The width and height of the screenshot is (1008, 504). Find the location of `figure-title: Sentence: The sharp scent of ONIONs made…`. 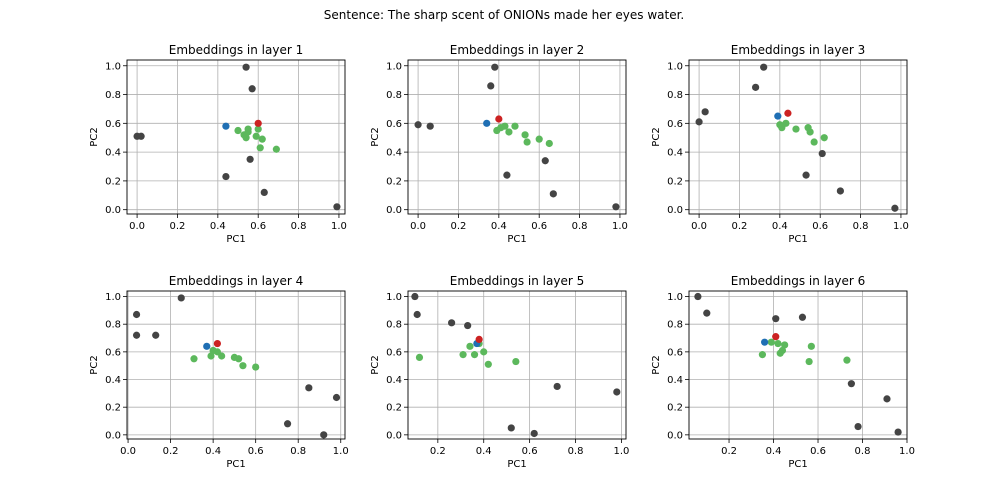

figure-title: Sentence: The sharp scent of ONIONs made… is located at coordinates (504, 15).